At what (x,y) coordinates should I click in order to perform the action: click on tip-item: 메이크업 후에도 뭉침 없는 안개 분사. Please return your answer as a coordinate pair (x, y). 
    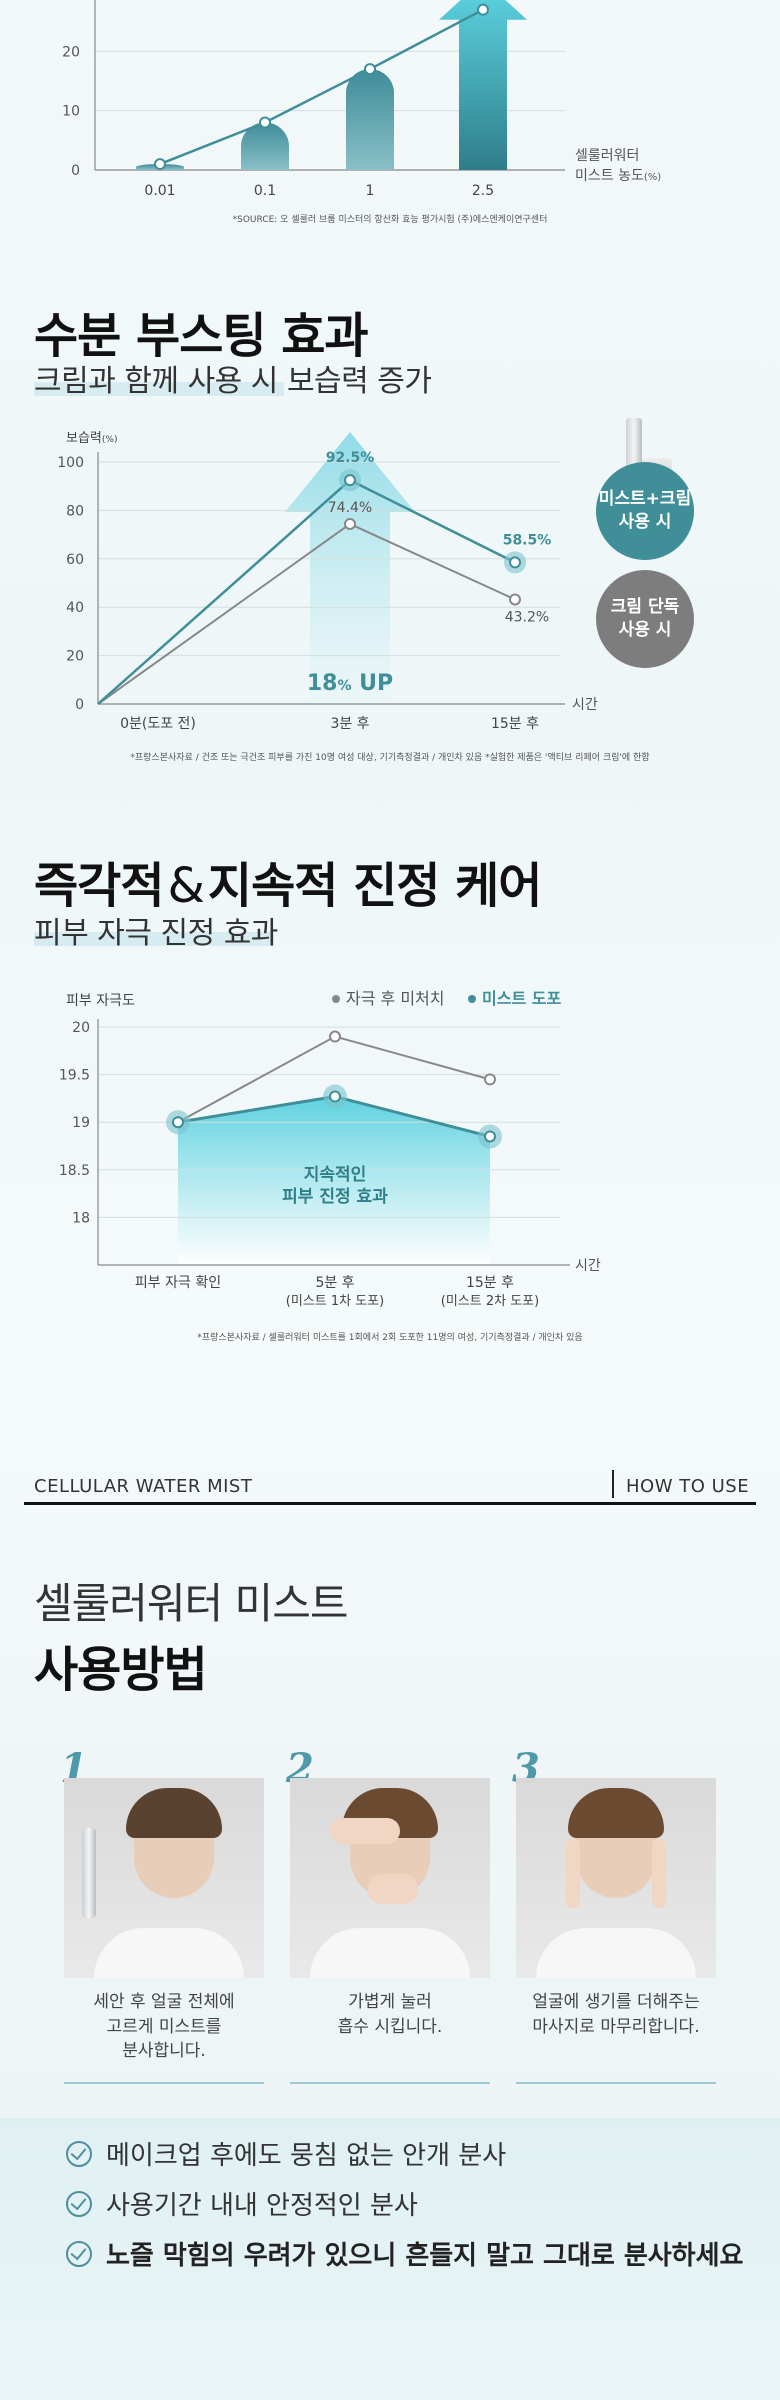
    Looking at the image, I should click on (286, 2153).